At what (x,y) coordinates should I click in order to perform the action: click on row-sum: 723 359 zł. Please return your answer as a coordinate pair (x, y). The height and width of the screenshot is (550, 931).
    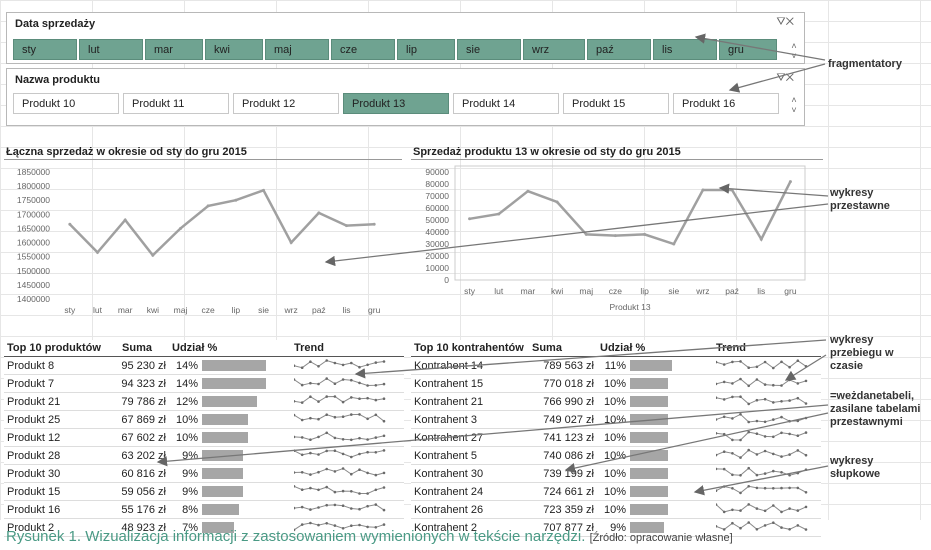
    Looking at the image, I should click on (563, 509).